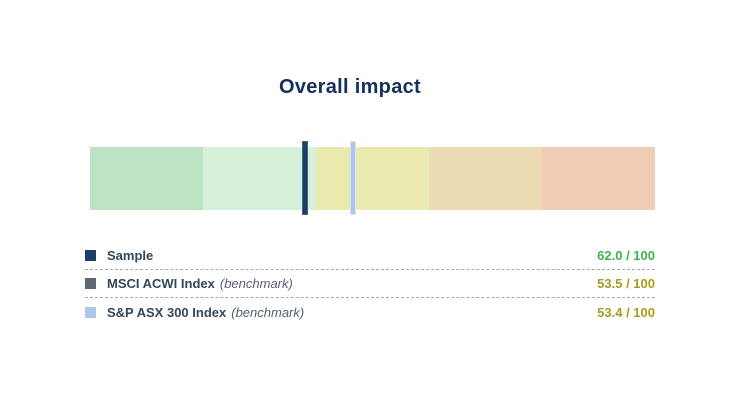 The width and height of the screenshot is (746, 419). I want to click on legend-row-sp-asx-300: S&P ASX 300 Index (benchmark) 53.4 / 100, so click(370, 312).